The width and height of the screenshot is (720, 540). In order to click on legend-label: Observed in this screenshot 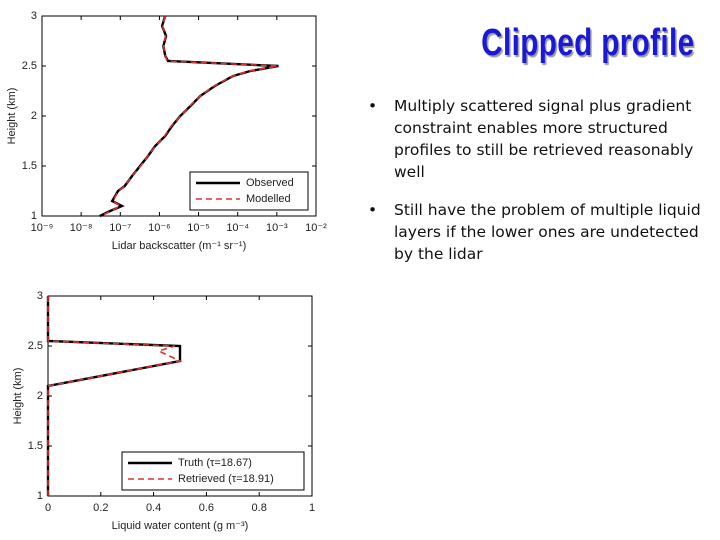, I will do `click(270, 183)`.